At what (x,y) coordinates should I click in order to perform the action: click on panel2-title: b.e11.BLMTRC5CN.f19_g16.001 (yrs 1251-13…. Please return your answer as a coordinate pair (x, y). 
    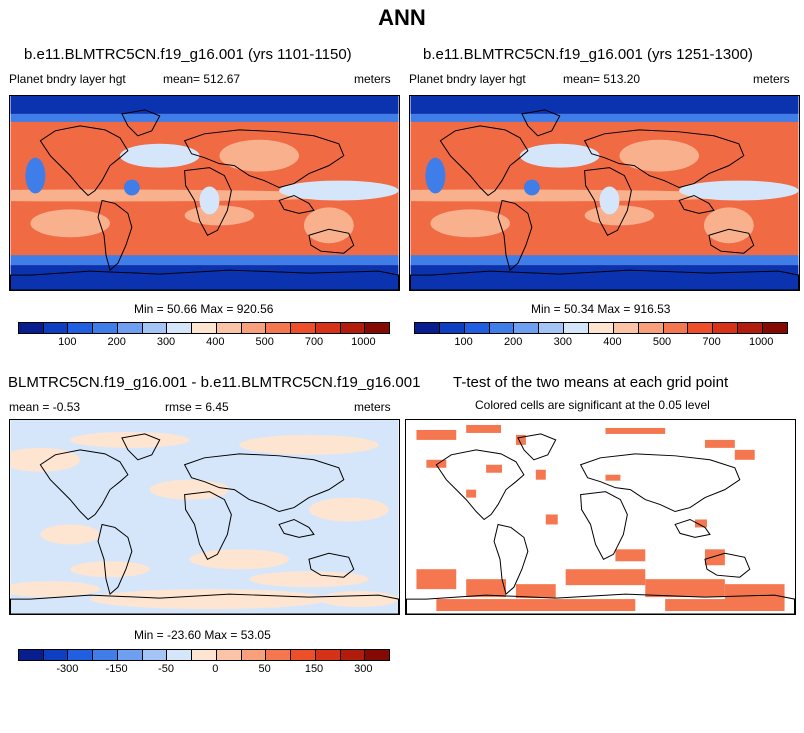
    Looking at the image, I should click on (588, 54).